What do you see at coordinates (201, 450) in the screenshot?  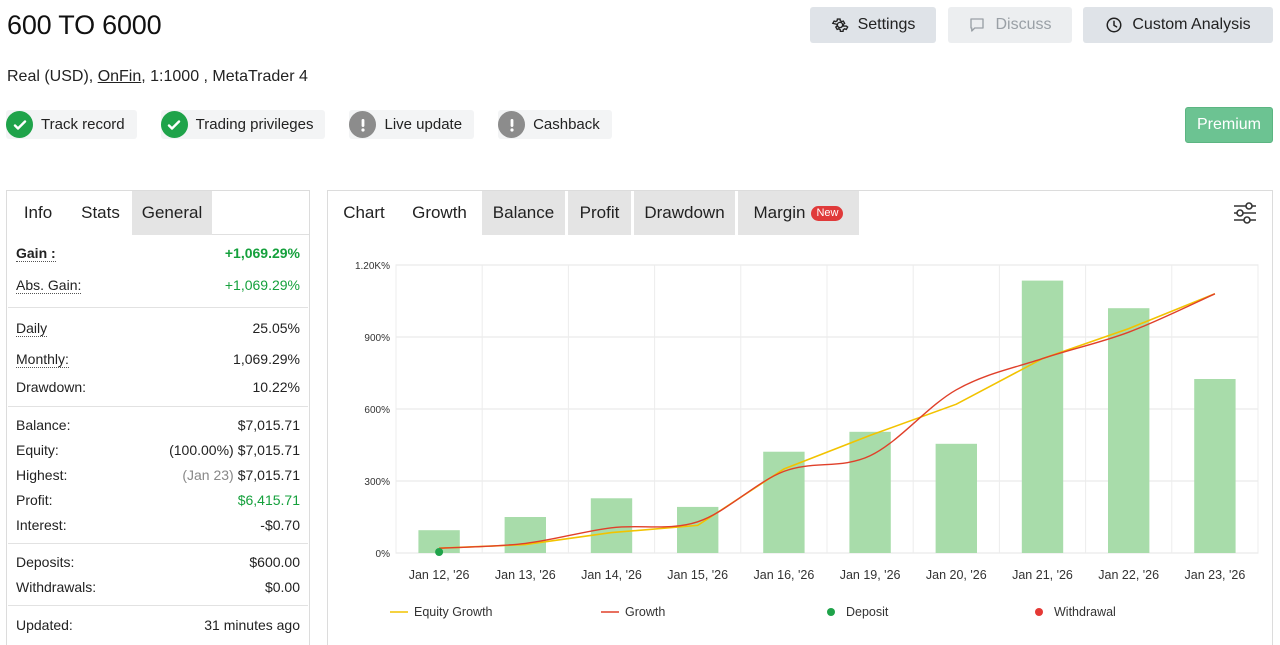 I see `equity-percent: (100.00%)` at bounding box center [201, 450].